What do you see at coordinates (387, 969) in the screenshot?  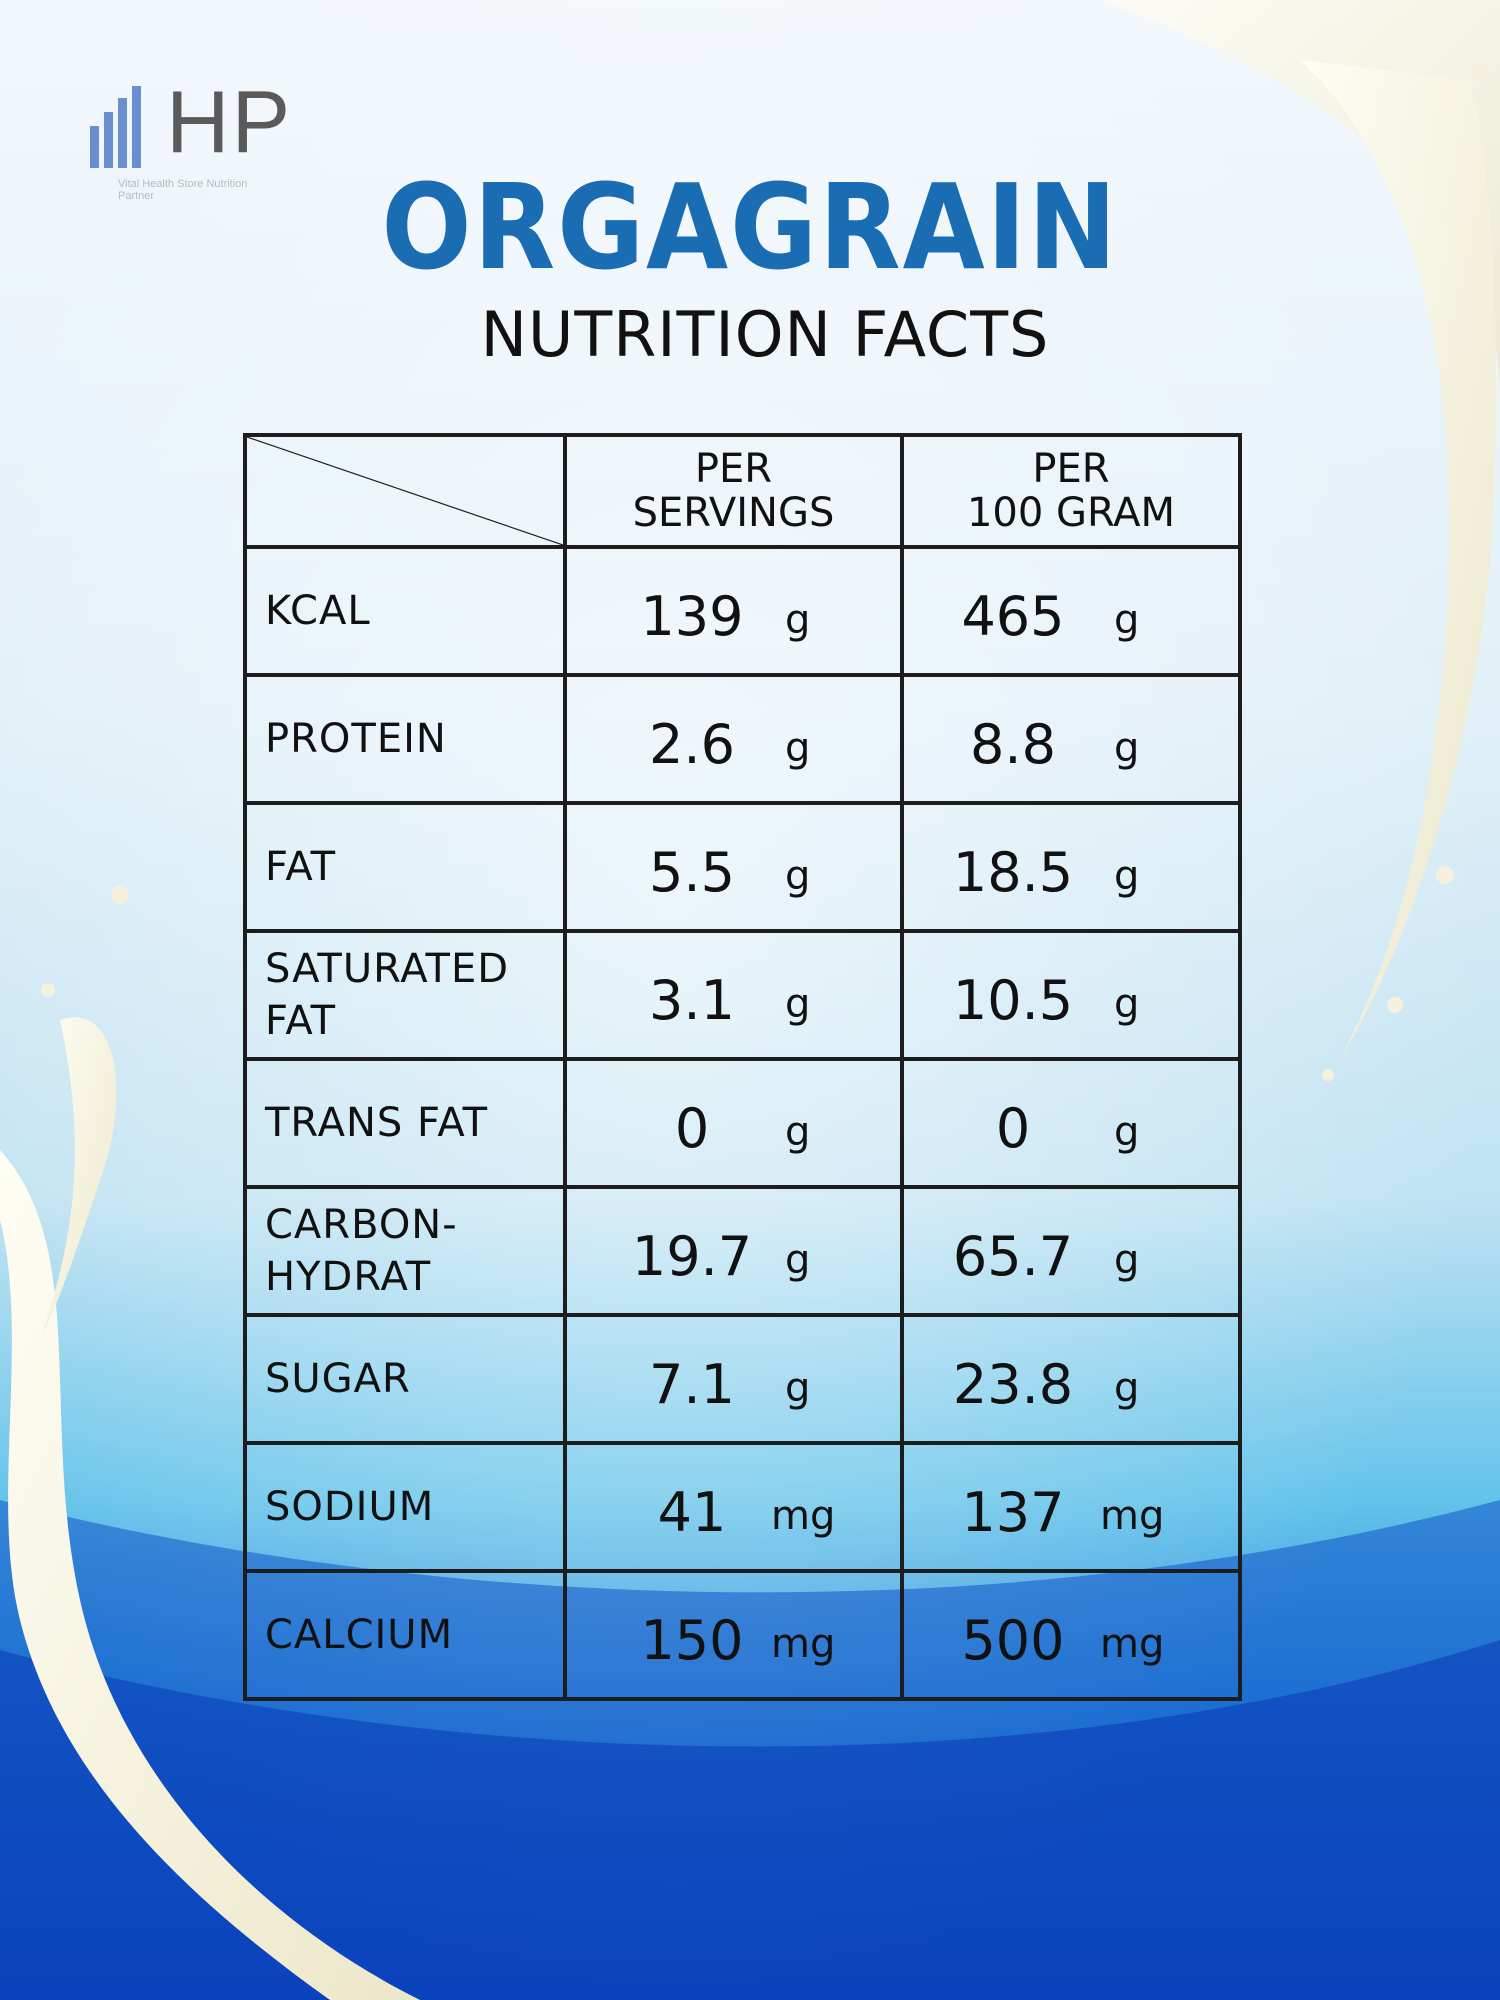 I see `nutrient-label-line: SATURATED` at bounding box center [387, 969].